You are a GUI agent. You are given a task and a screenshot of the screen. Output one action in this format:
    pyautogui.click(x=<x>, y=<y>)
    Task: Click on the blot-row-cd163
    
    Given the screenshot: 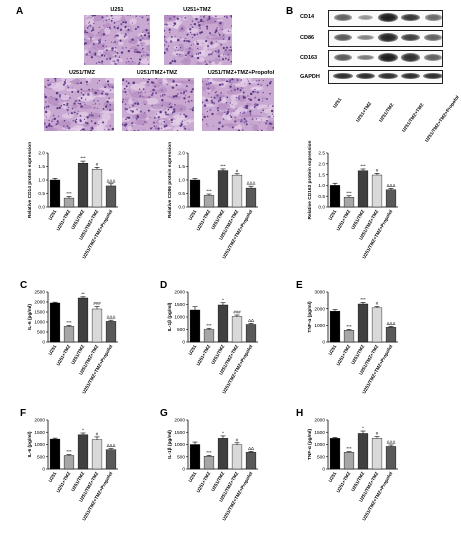 What is the action you would take?
    pyautogui.click(x=385, y=58)
    